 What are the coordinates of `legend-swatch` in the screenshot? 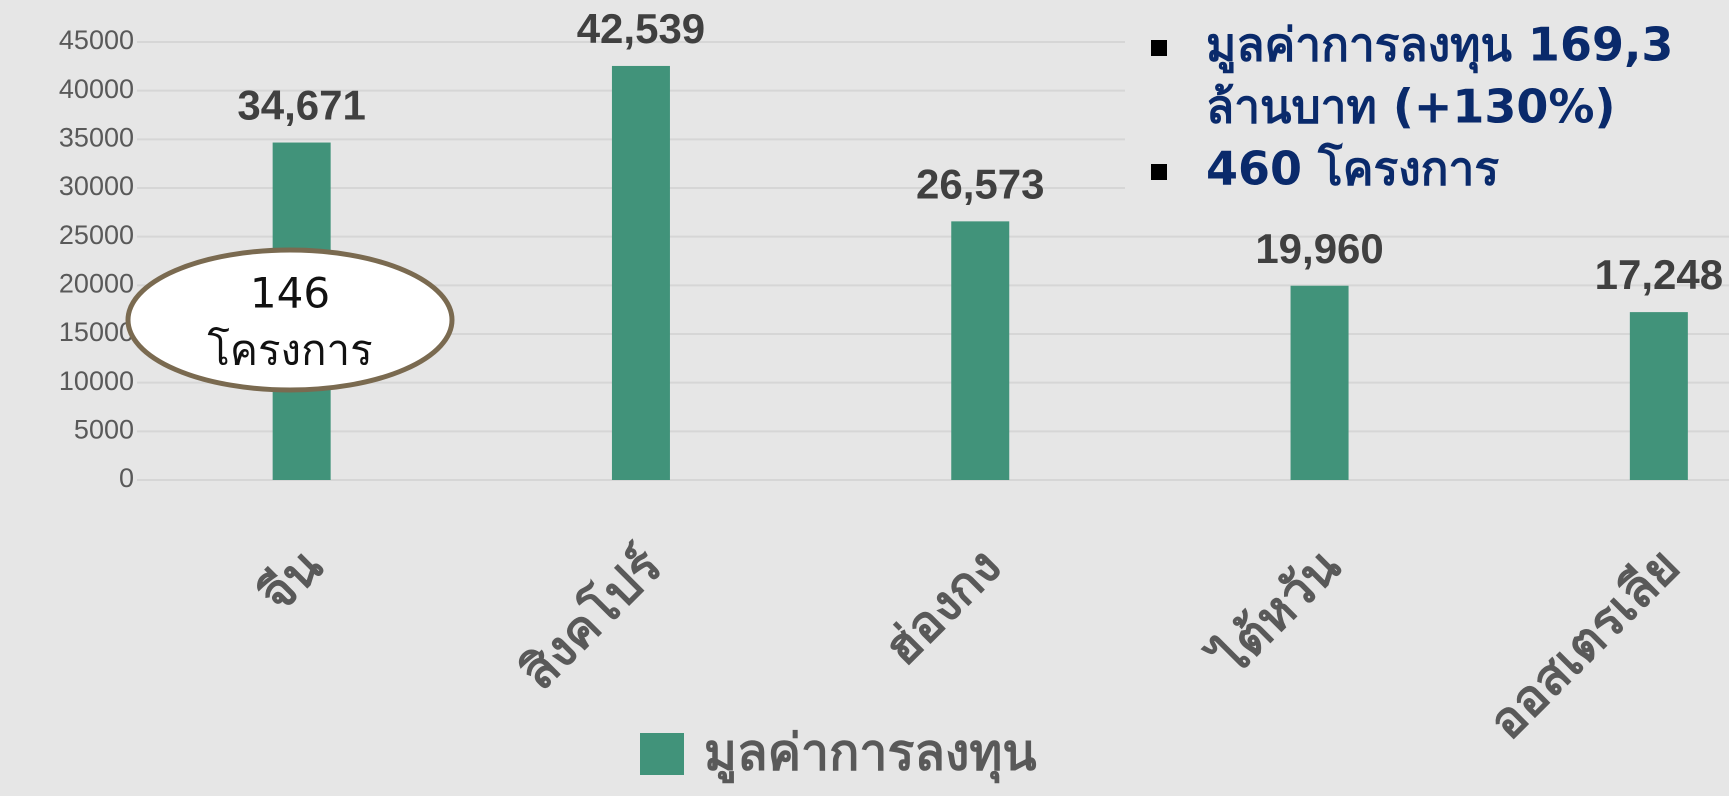 It's located at (662, 754).